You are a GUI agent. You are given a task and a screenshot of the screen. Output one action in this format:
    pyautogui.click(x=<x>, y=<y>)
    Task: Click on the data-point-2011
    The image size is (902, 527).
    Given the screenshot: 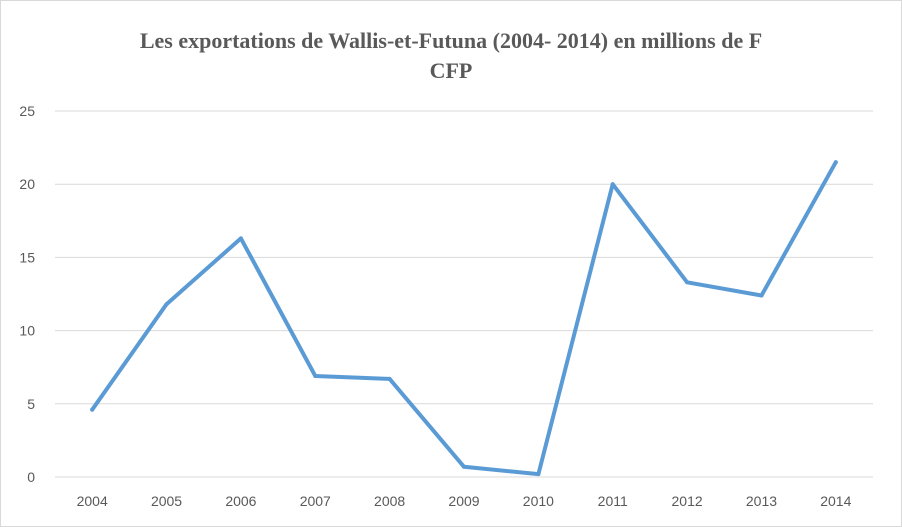 What is the action you would take?
    pyautogui.click(x=612, y=184)
    